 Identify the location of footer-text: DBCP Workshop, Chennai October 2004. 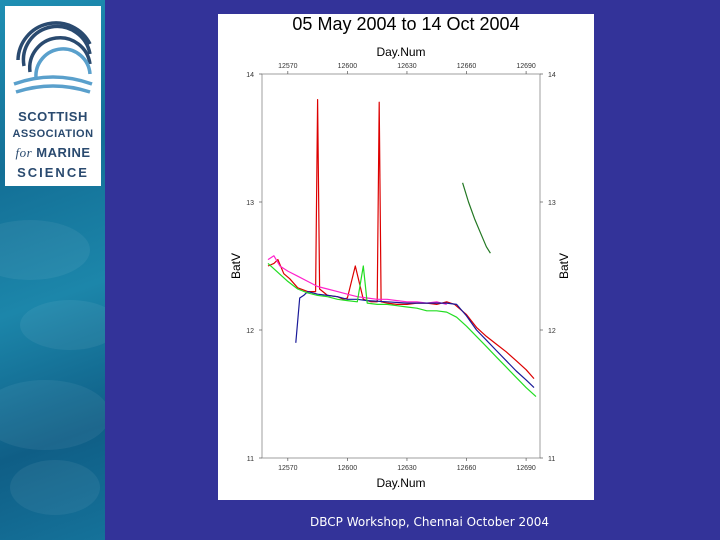
(429, 522).